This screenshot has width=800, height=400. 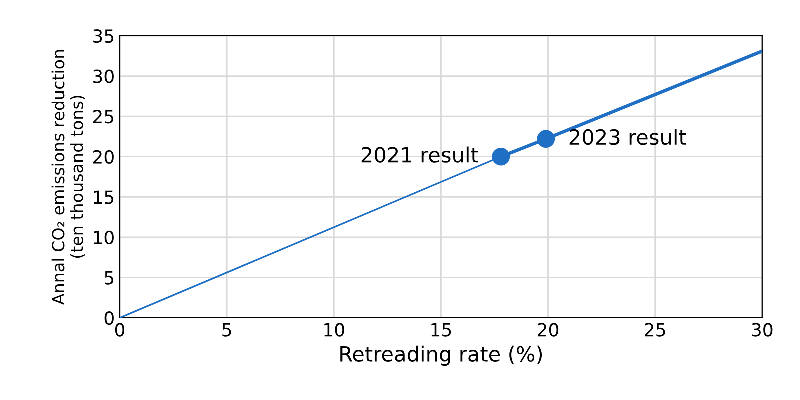 I want to click on x-tick-label: 15, so click(x=442, y=330).